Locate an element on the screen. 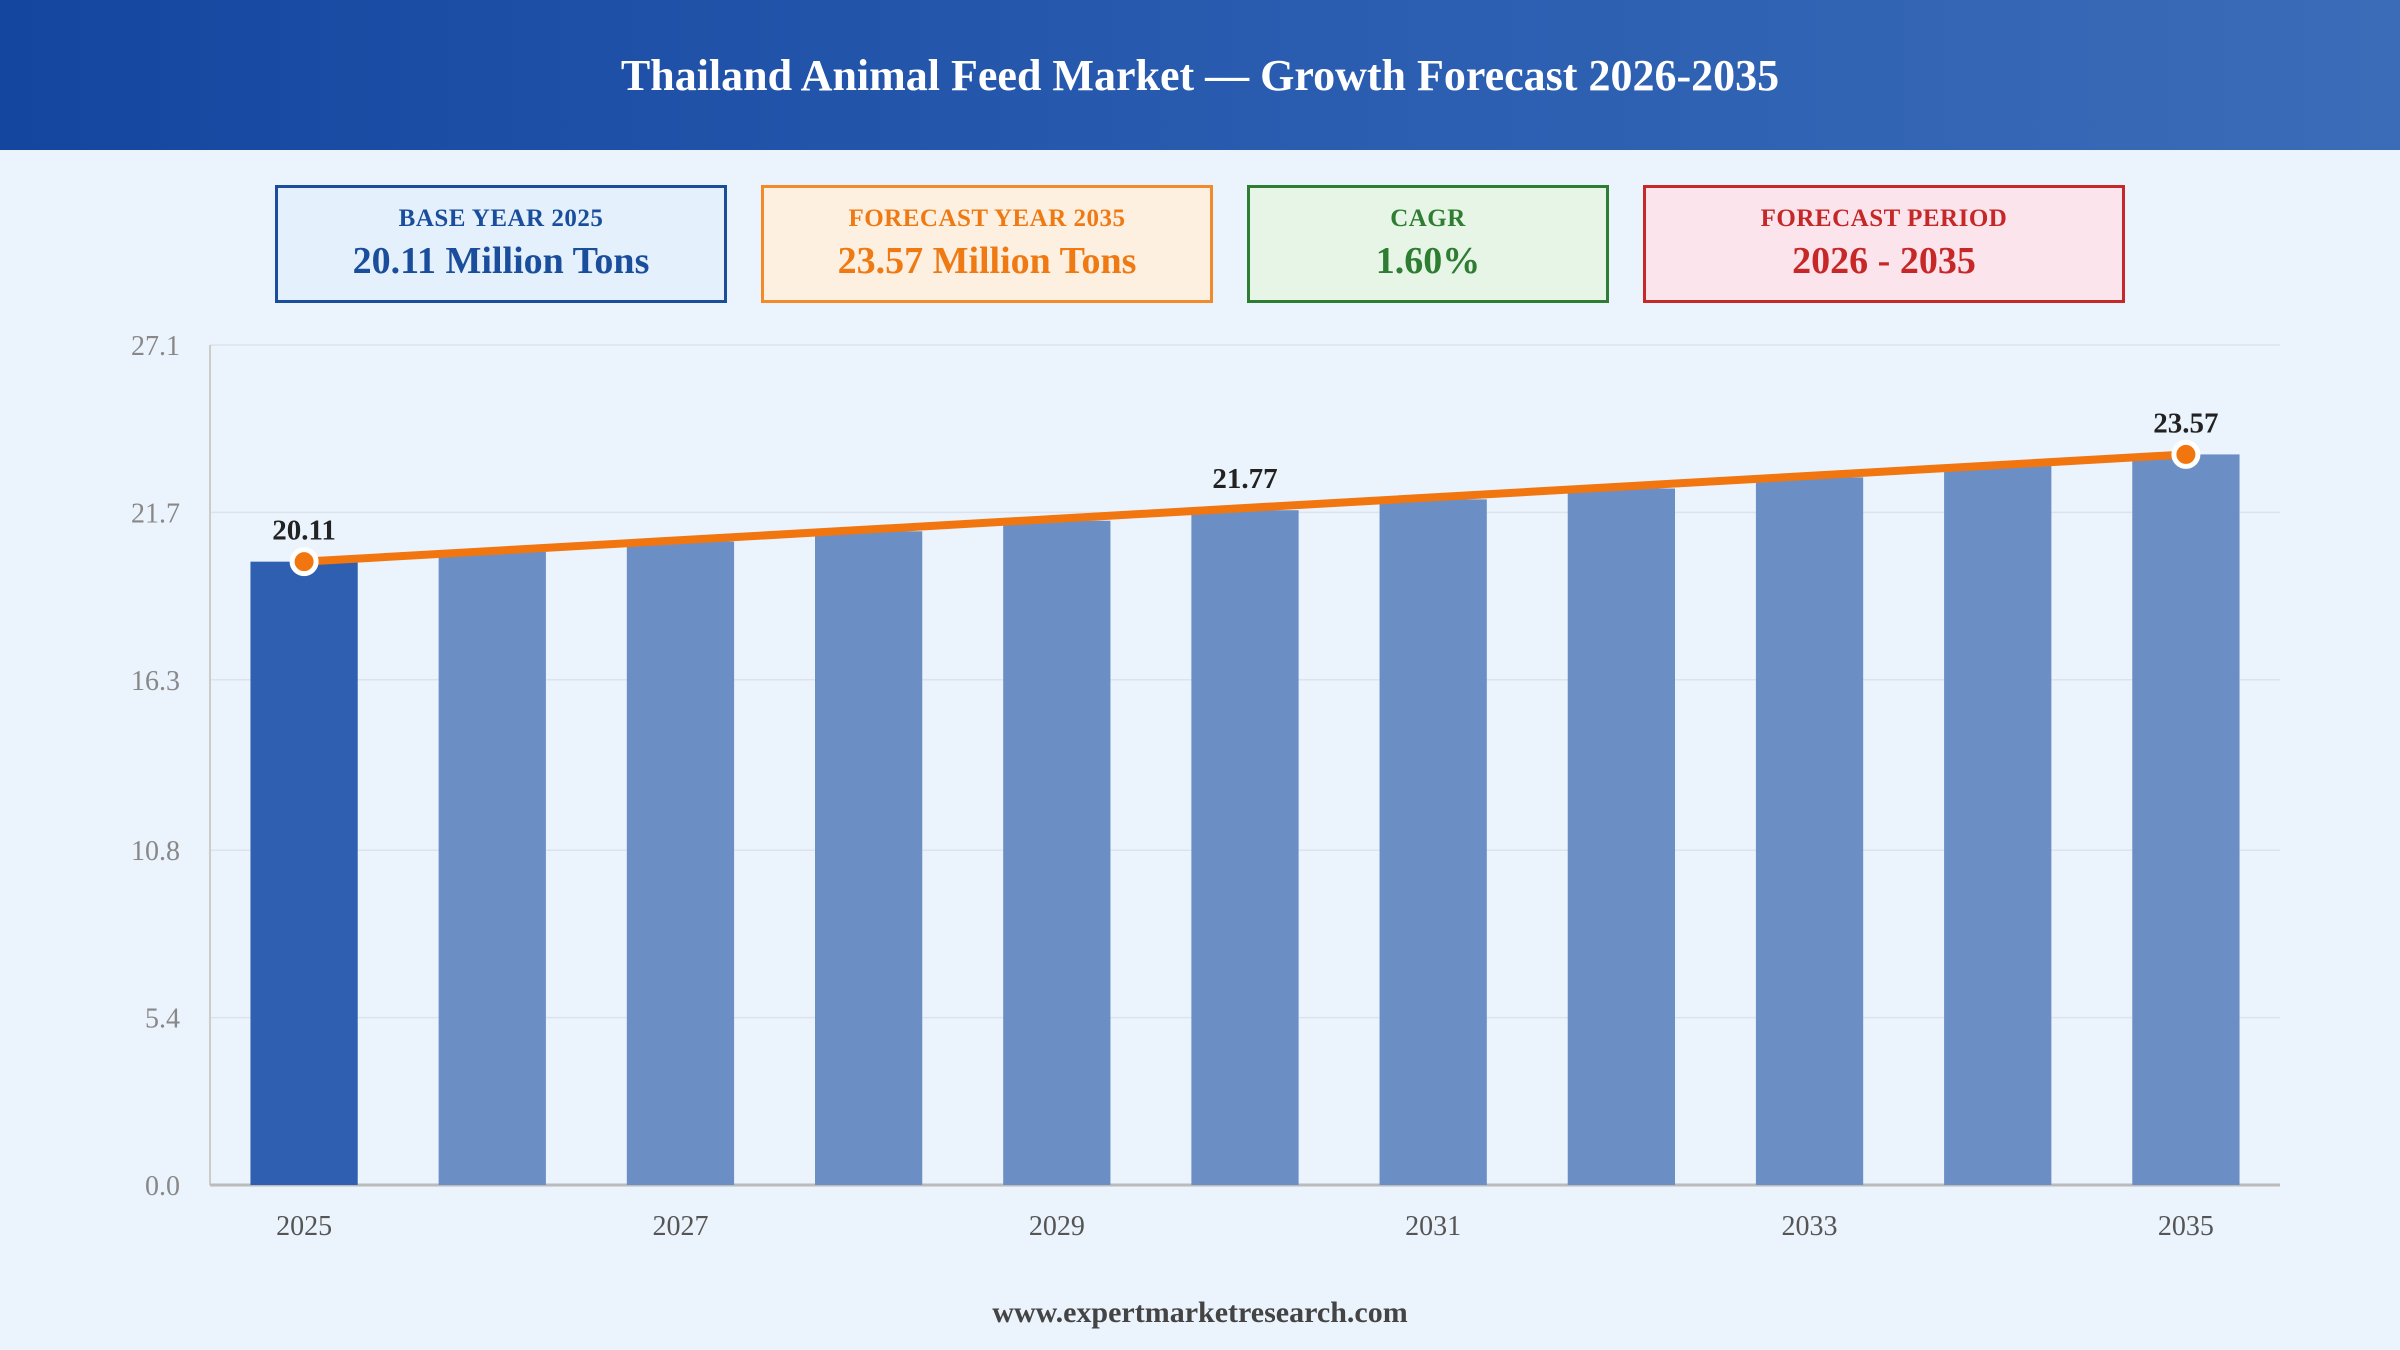  marker-2025 is located at coordinates (304, 562).